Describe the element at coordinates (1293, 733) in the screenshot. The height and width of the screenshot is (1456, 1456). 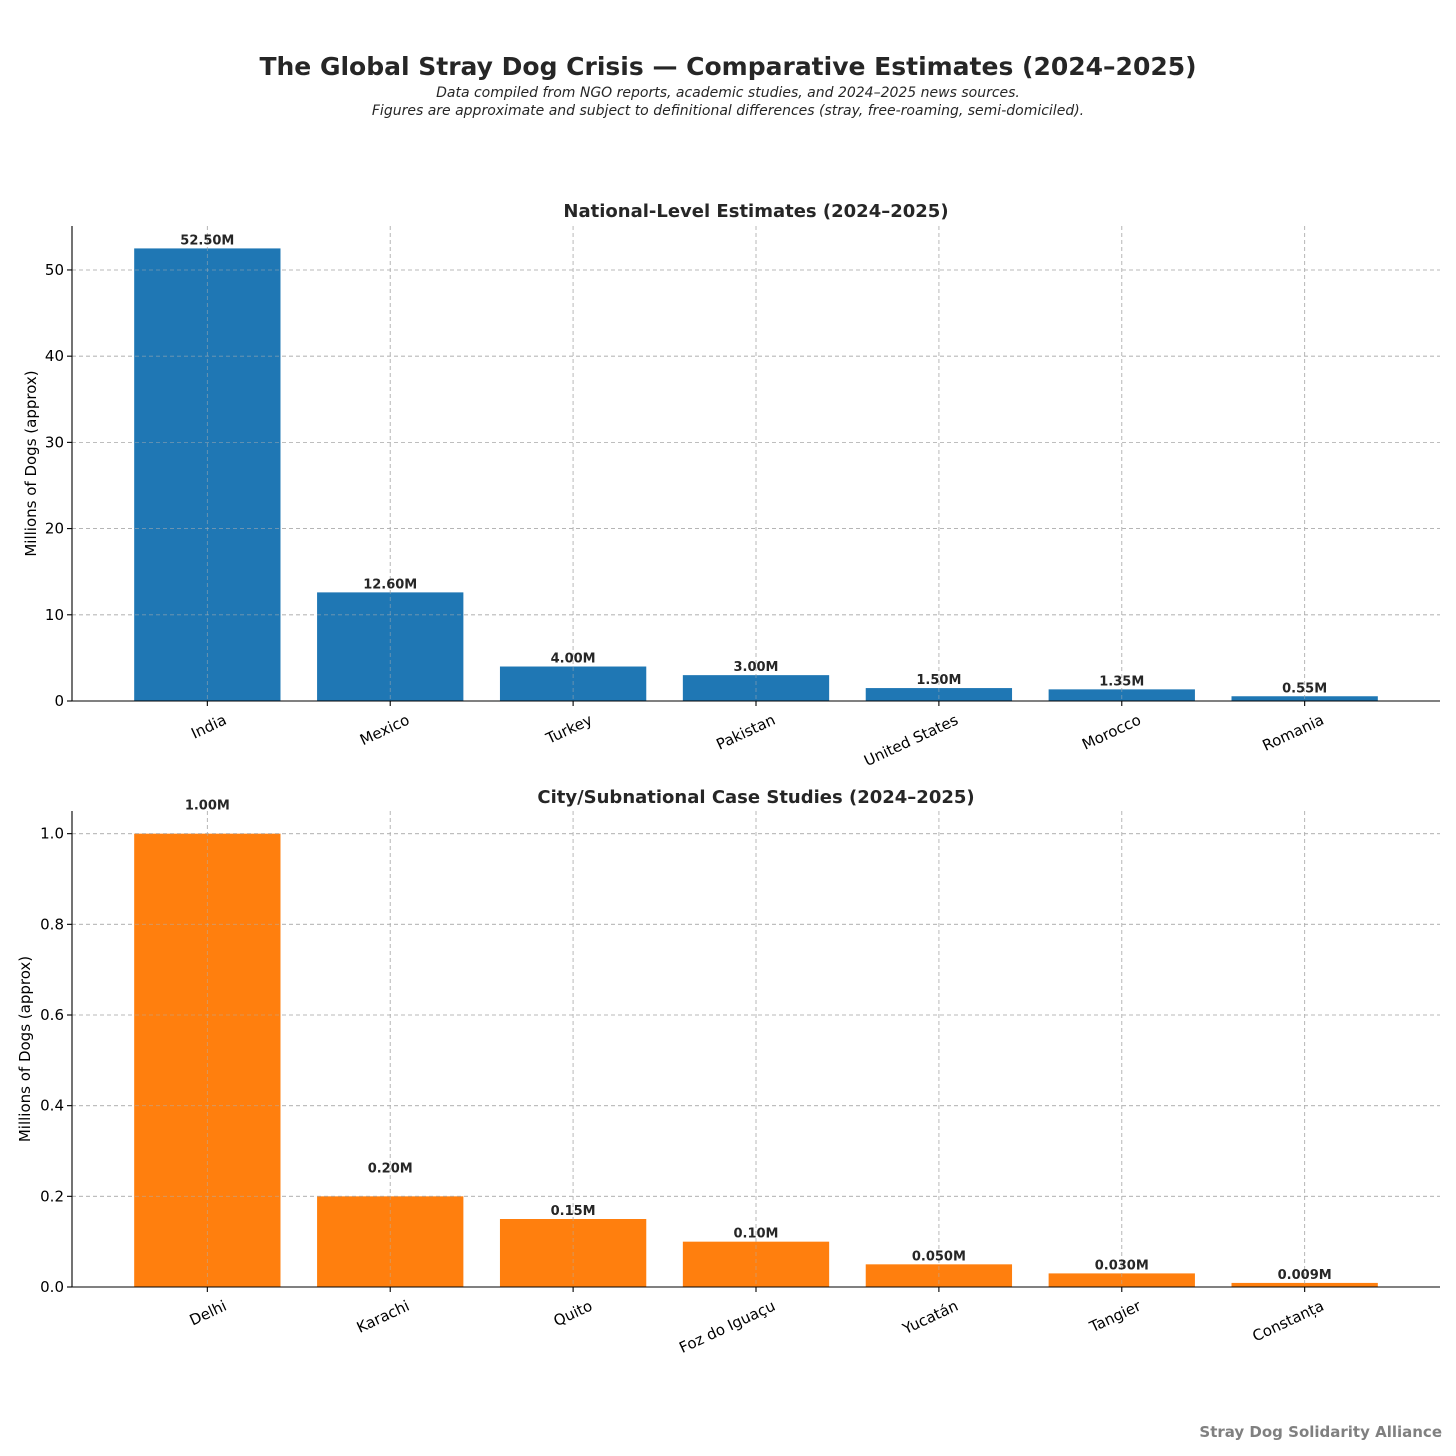
I see `x-tick-label: Romania` at that location.